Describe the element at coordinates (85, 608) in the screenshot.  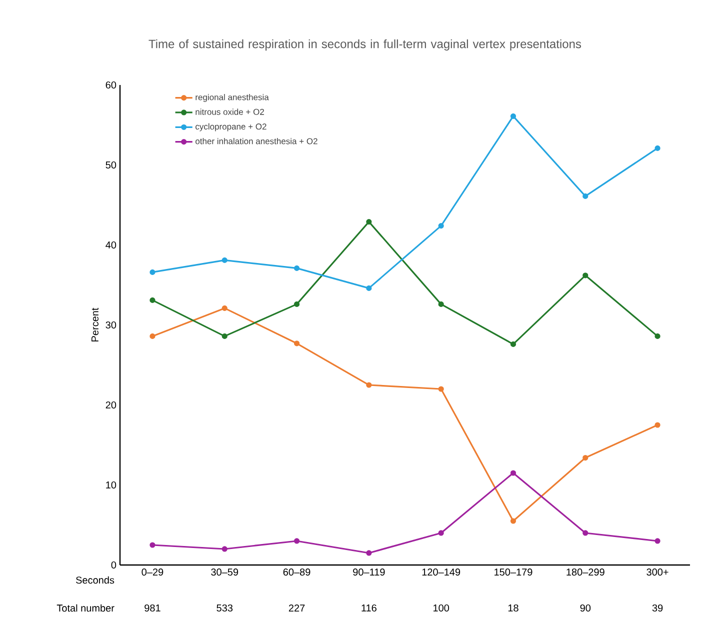
I see `text: Total number` at that location.